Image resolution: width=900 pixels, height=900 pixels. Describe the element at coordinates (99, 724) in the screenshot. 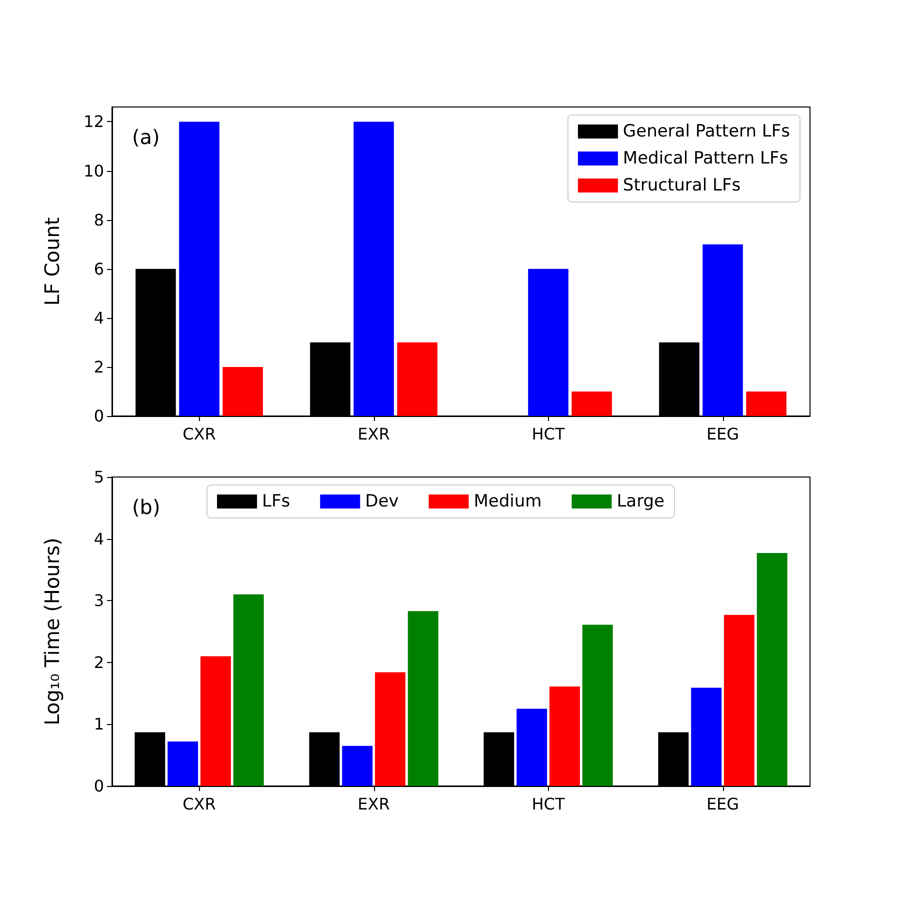

I see `y-tick-label: 1` at that location.